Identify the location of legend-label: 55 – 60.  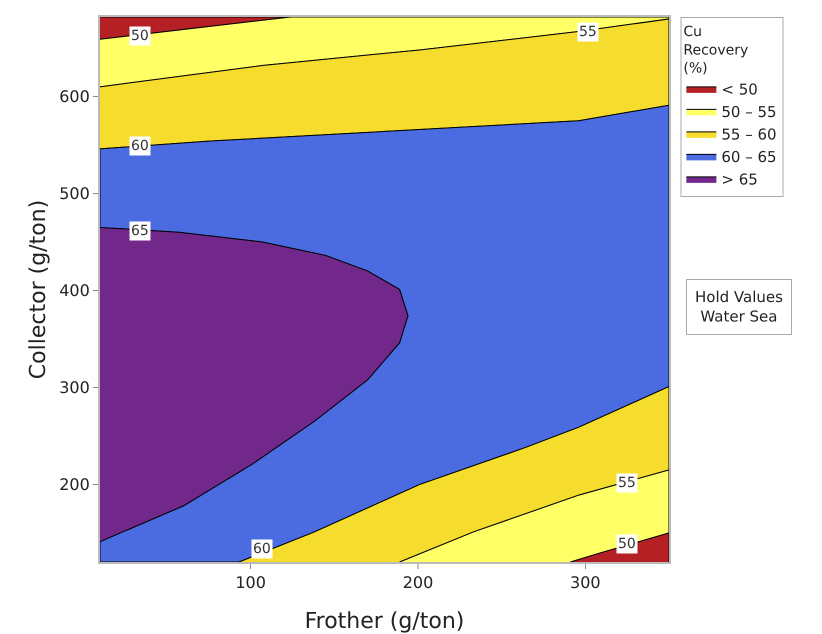
(749, 135).